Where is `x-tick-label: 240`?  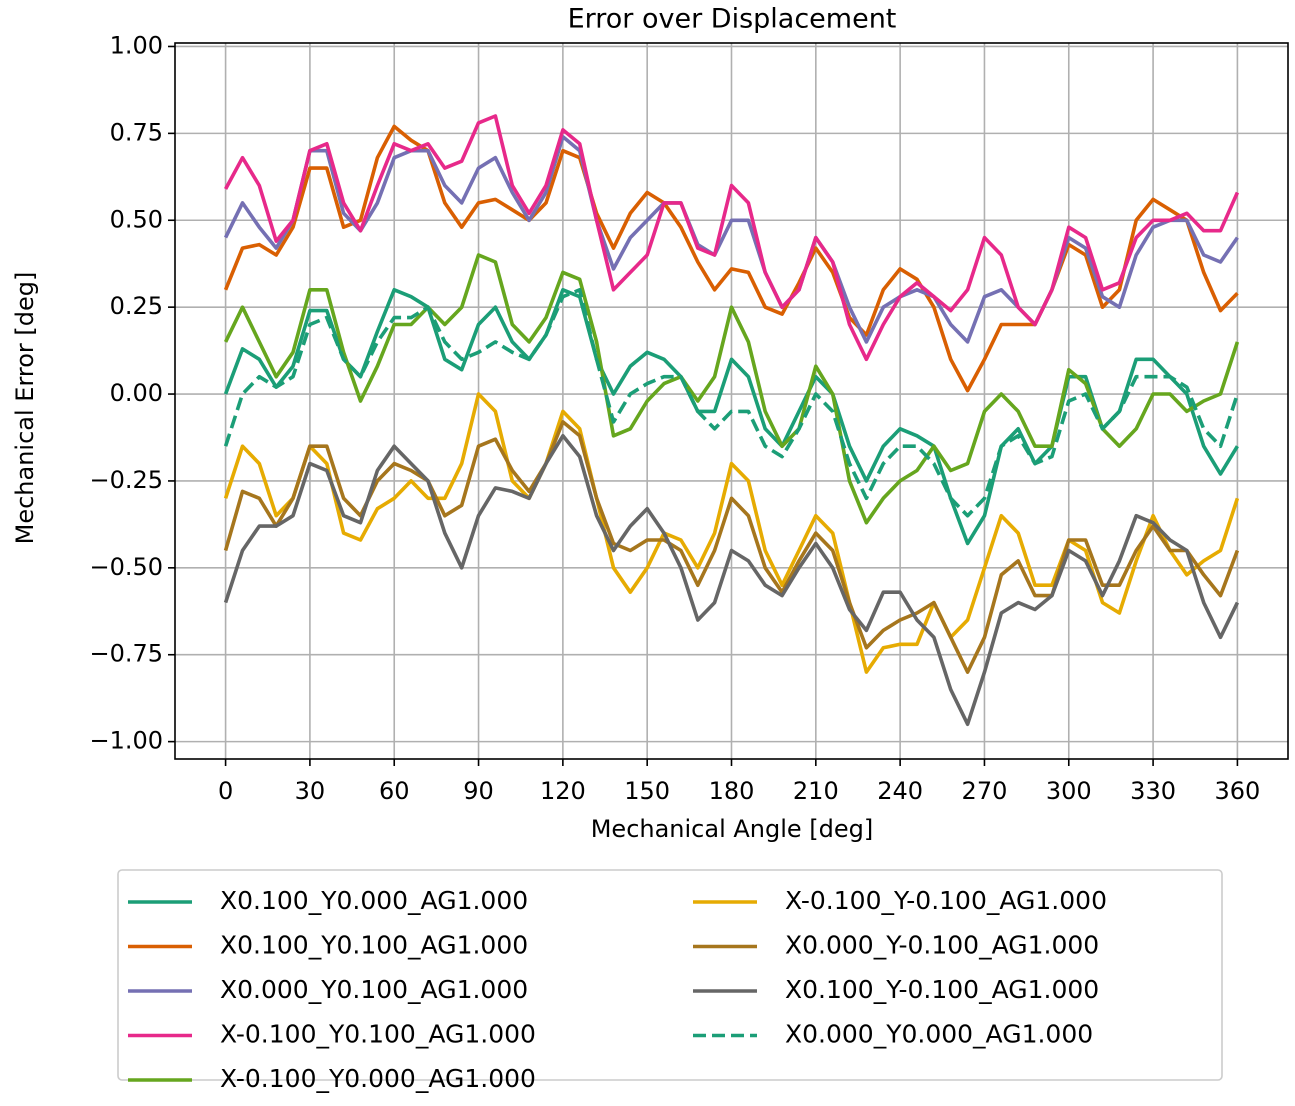 x-tick-label: 240 is located at coordinates (900, 791).